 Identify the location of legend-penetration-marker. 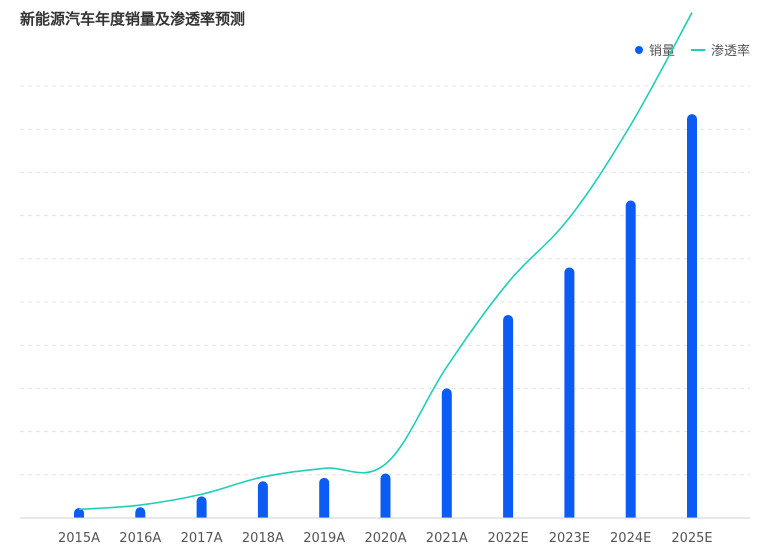
(697, 49).